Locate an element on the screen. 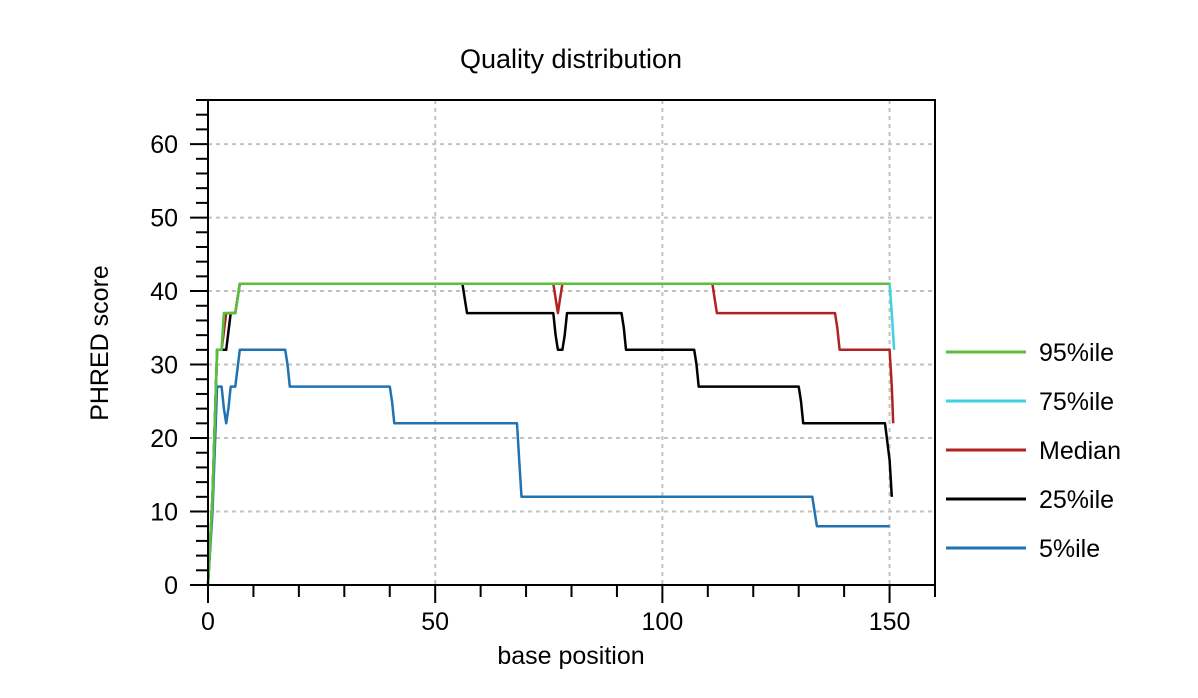  legend: 95%ile 75%ile Median 25%ile 5%ile is located at coordinates (1033, 451).